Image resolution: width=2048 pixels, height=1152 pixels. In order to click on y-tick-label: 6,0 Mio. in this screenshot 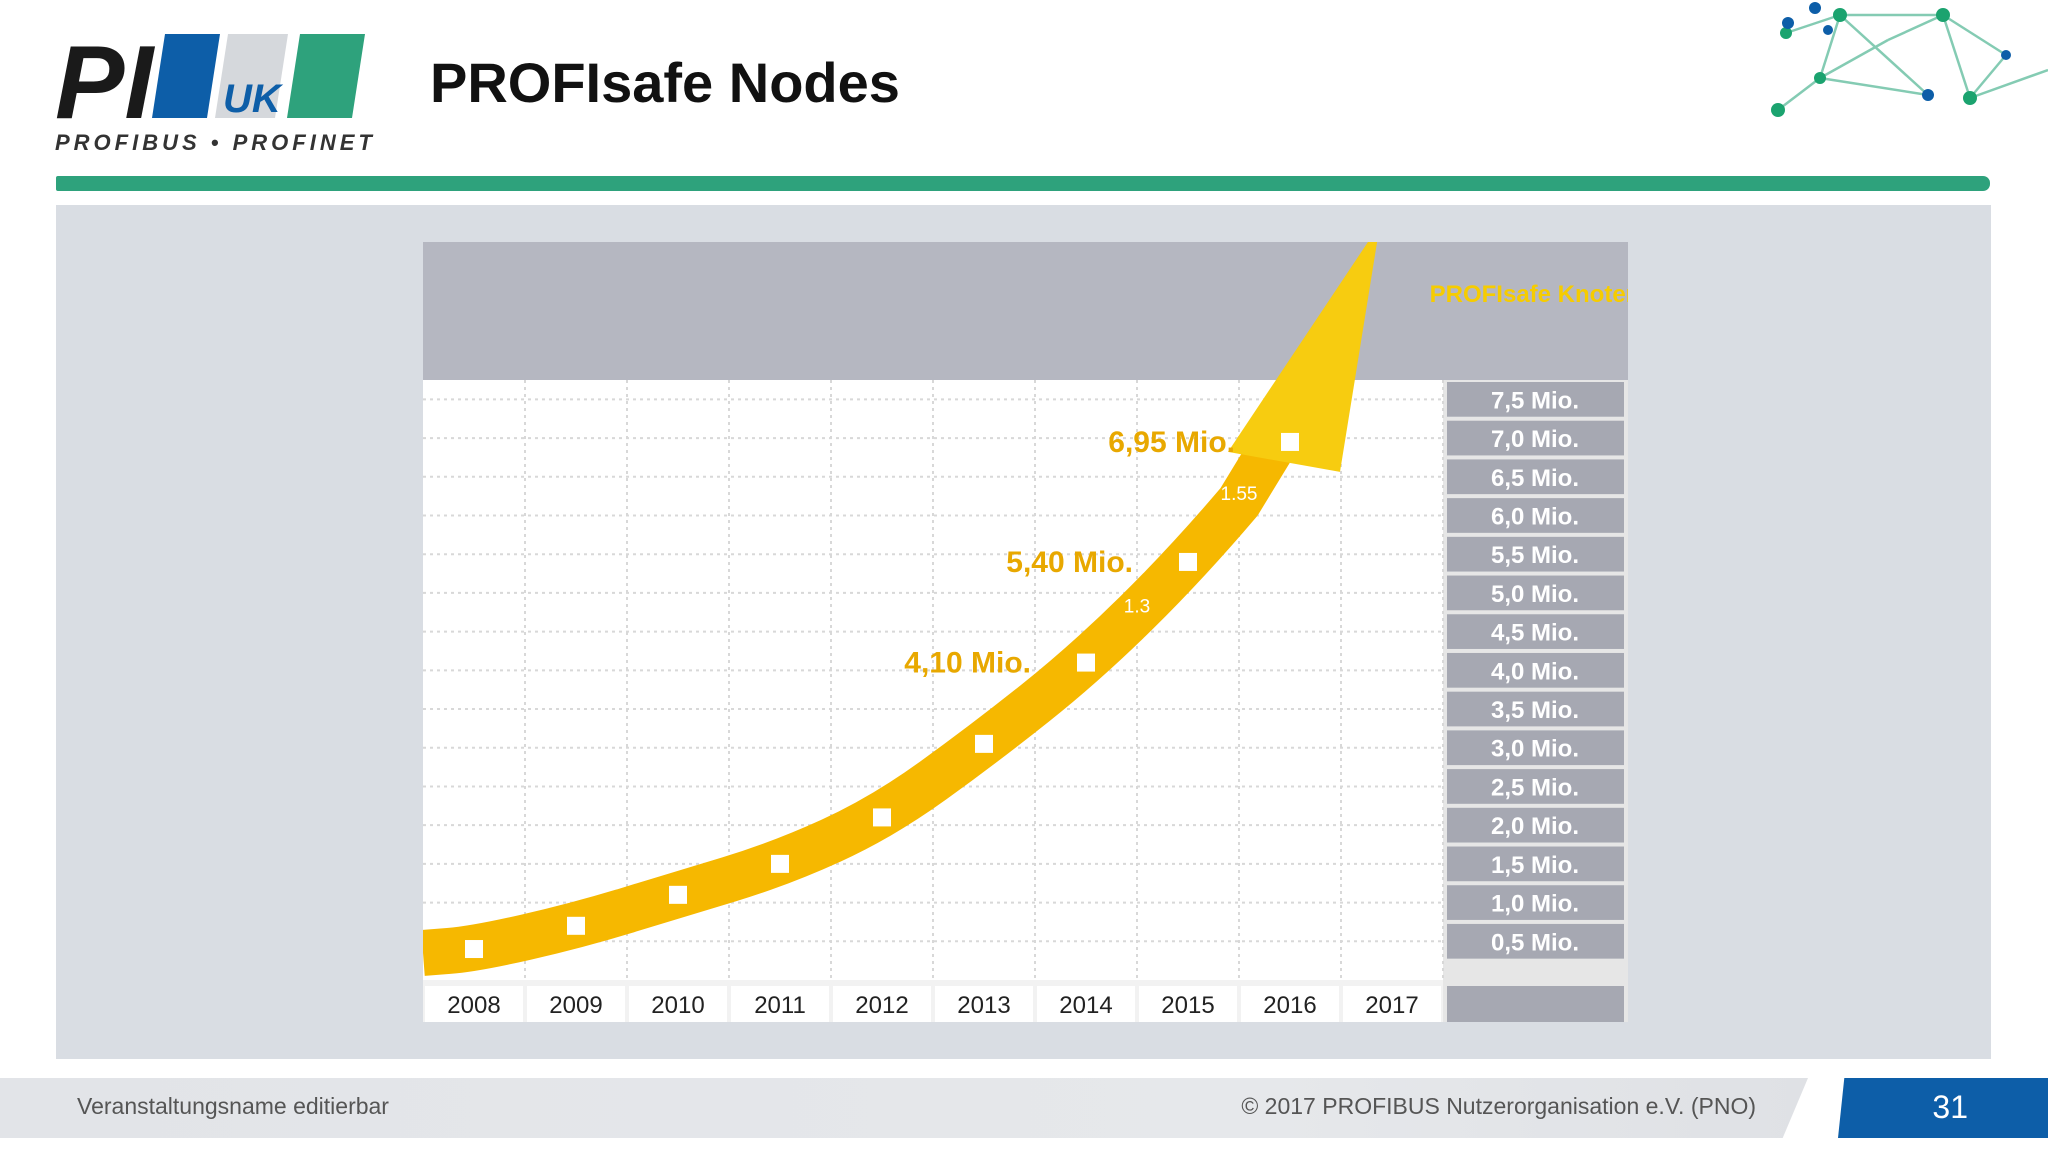, I will do `click(1535, 516)`.